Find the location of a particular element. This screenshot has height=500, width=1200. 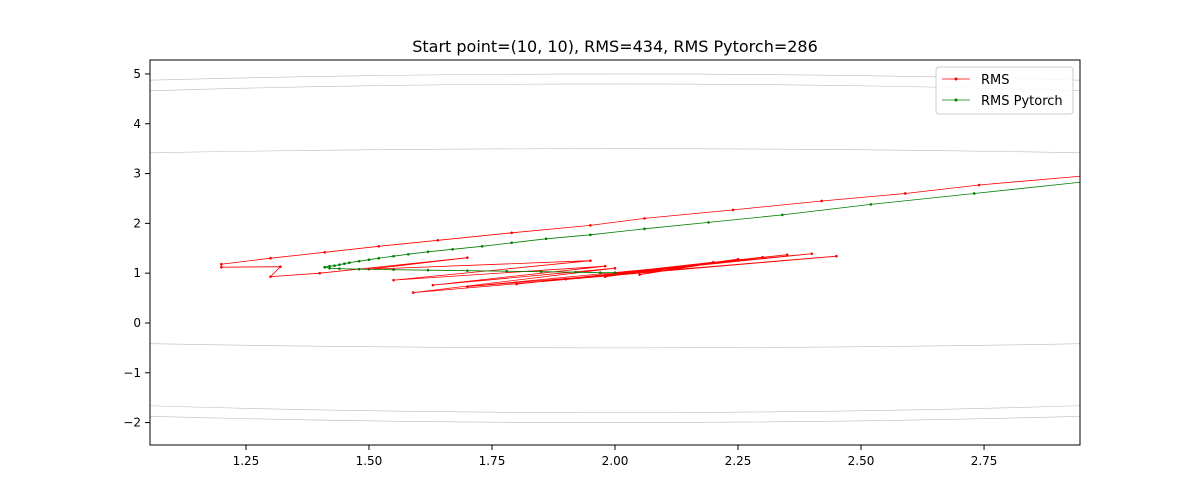

legend: RMS RMS Pytorch is located at coordinates (1004, 90).